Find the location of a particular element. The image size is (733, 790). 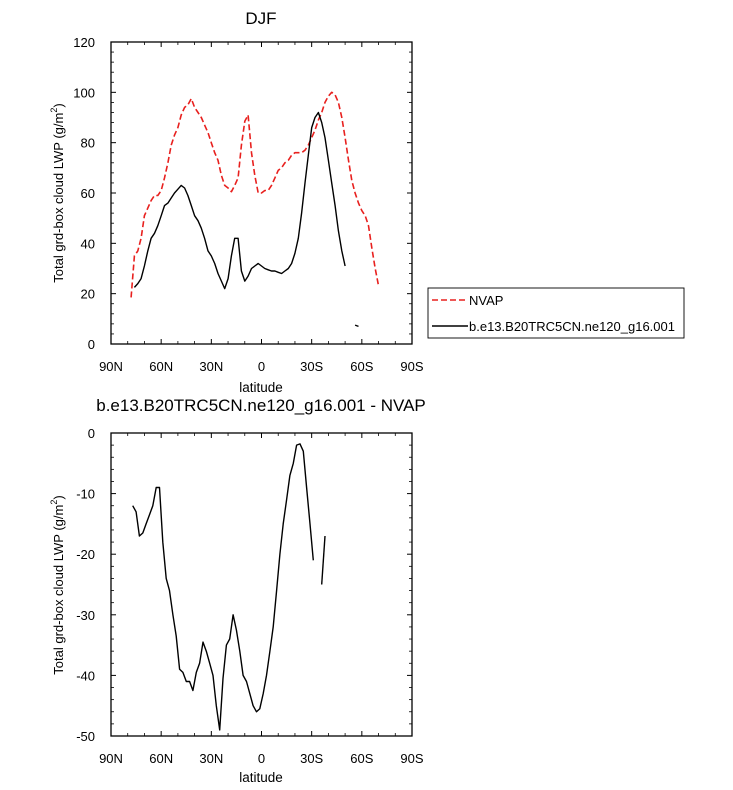

panel-2-y-tick-label: 0 is located at coordinates (91, 433).